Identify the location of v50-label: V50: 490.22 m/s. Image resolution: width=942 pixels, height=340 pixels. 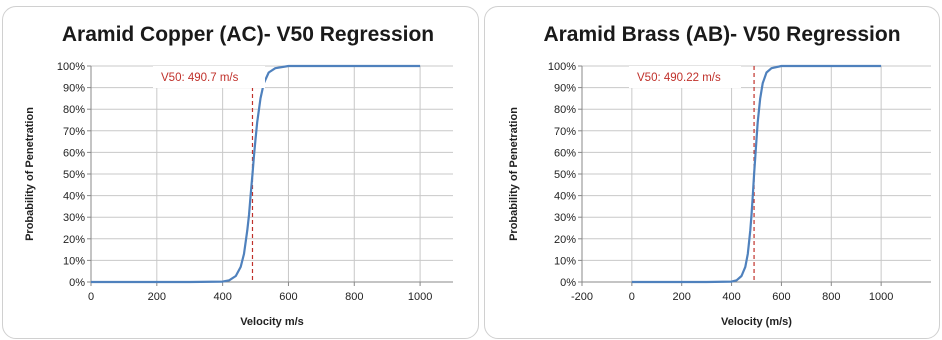
(679, 78).